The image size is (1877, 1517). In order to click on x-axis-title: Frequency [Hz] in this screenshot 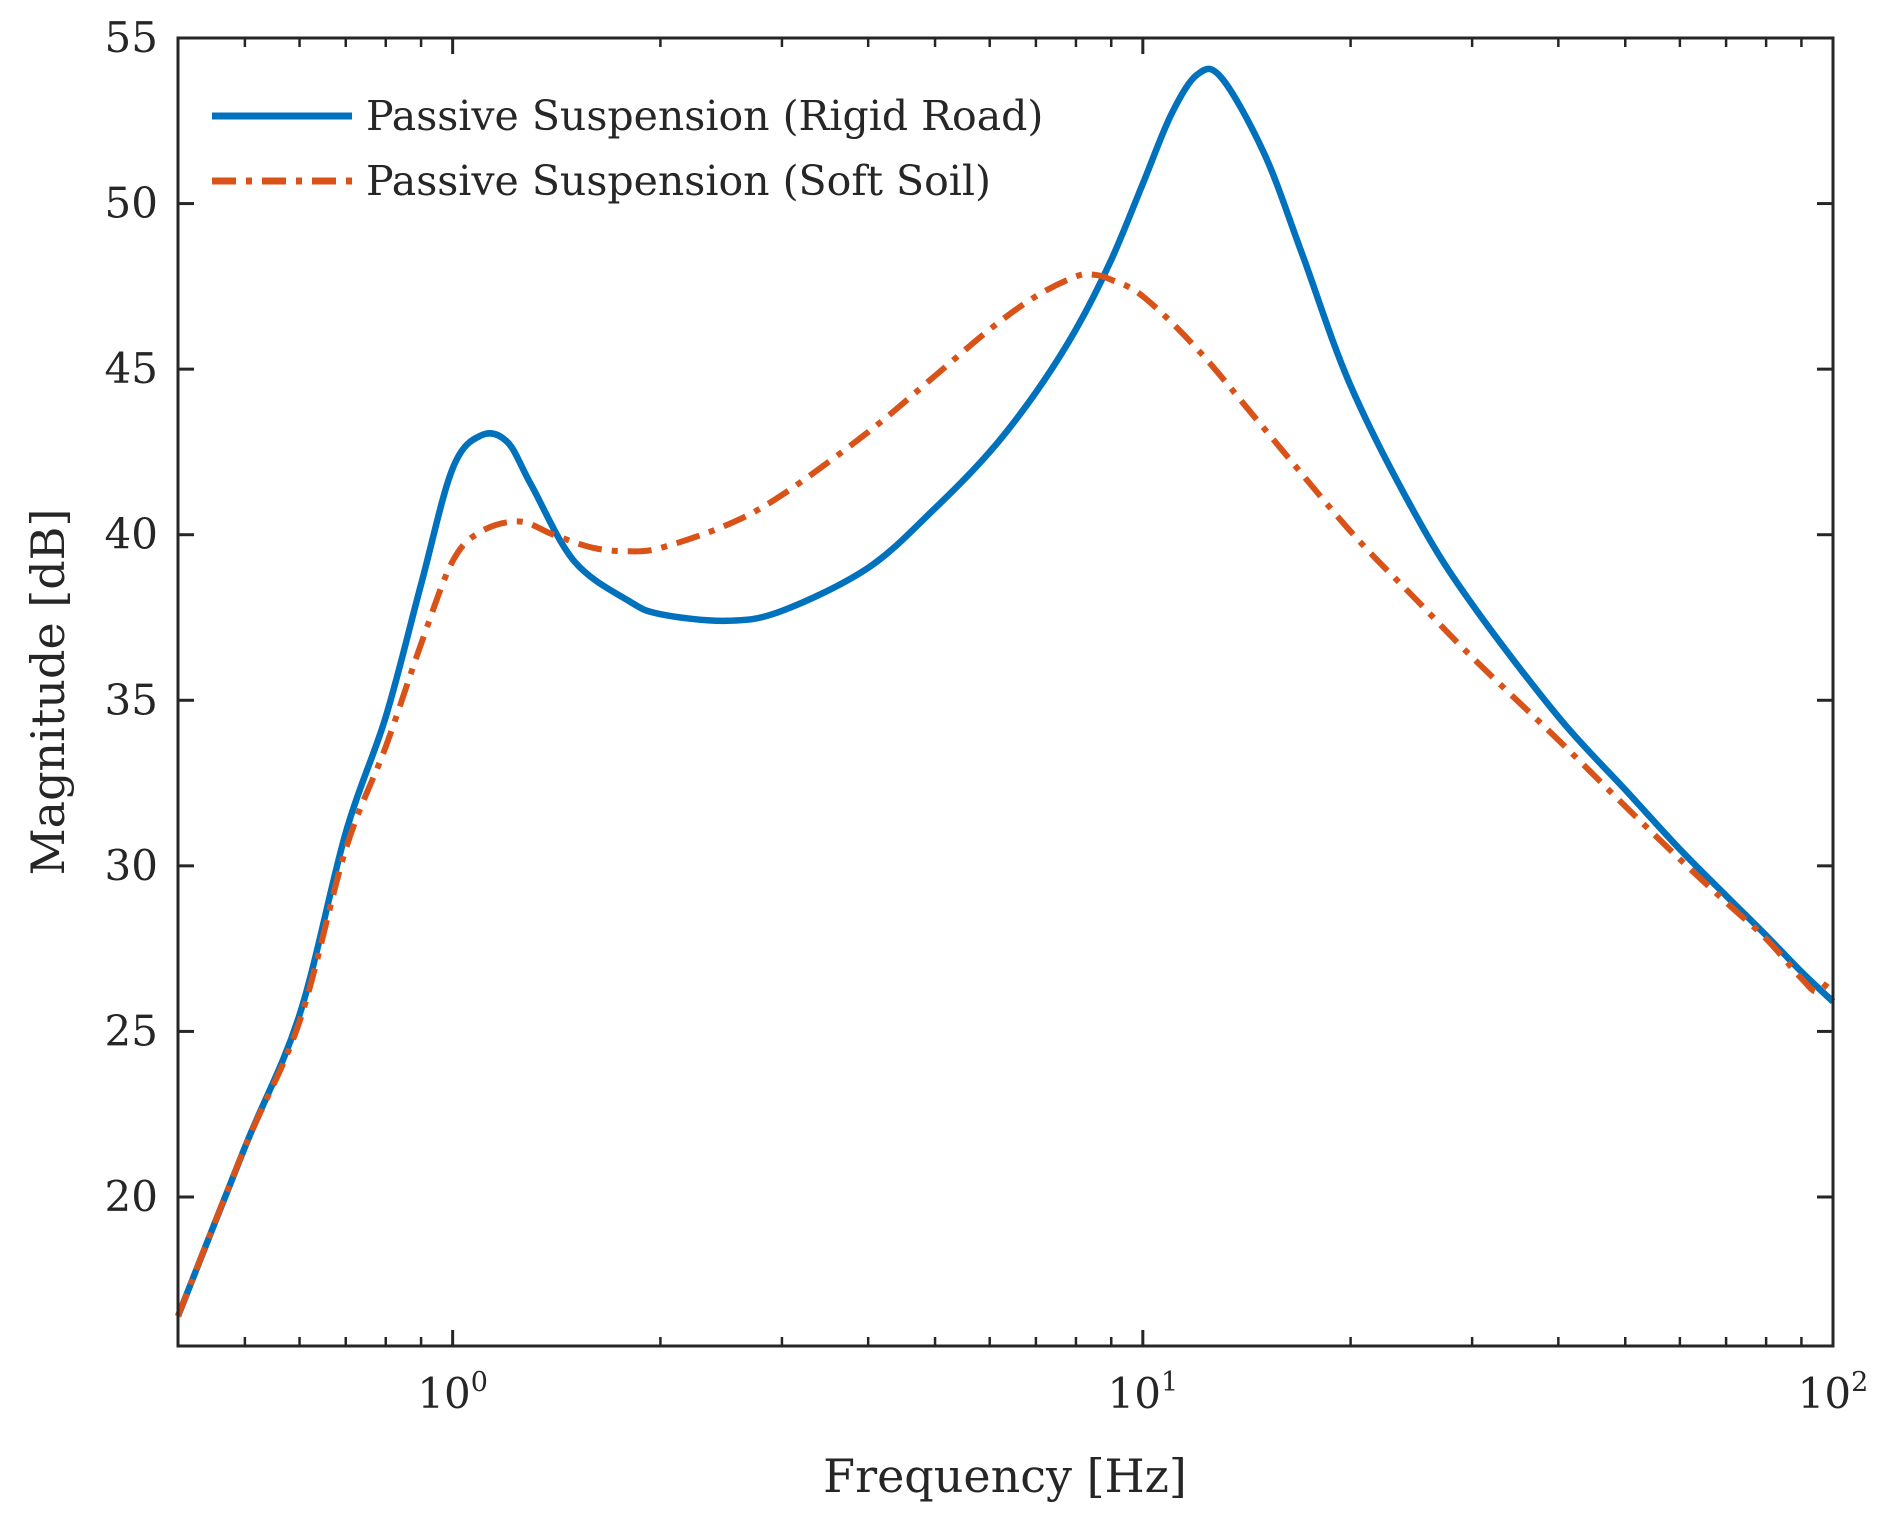, I will do `click(1005, 1476)`.